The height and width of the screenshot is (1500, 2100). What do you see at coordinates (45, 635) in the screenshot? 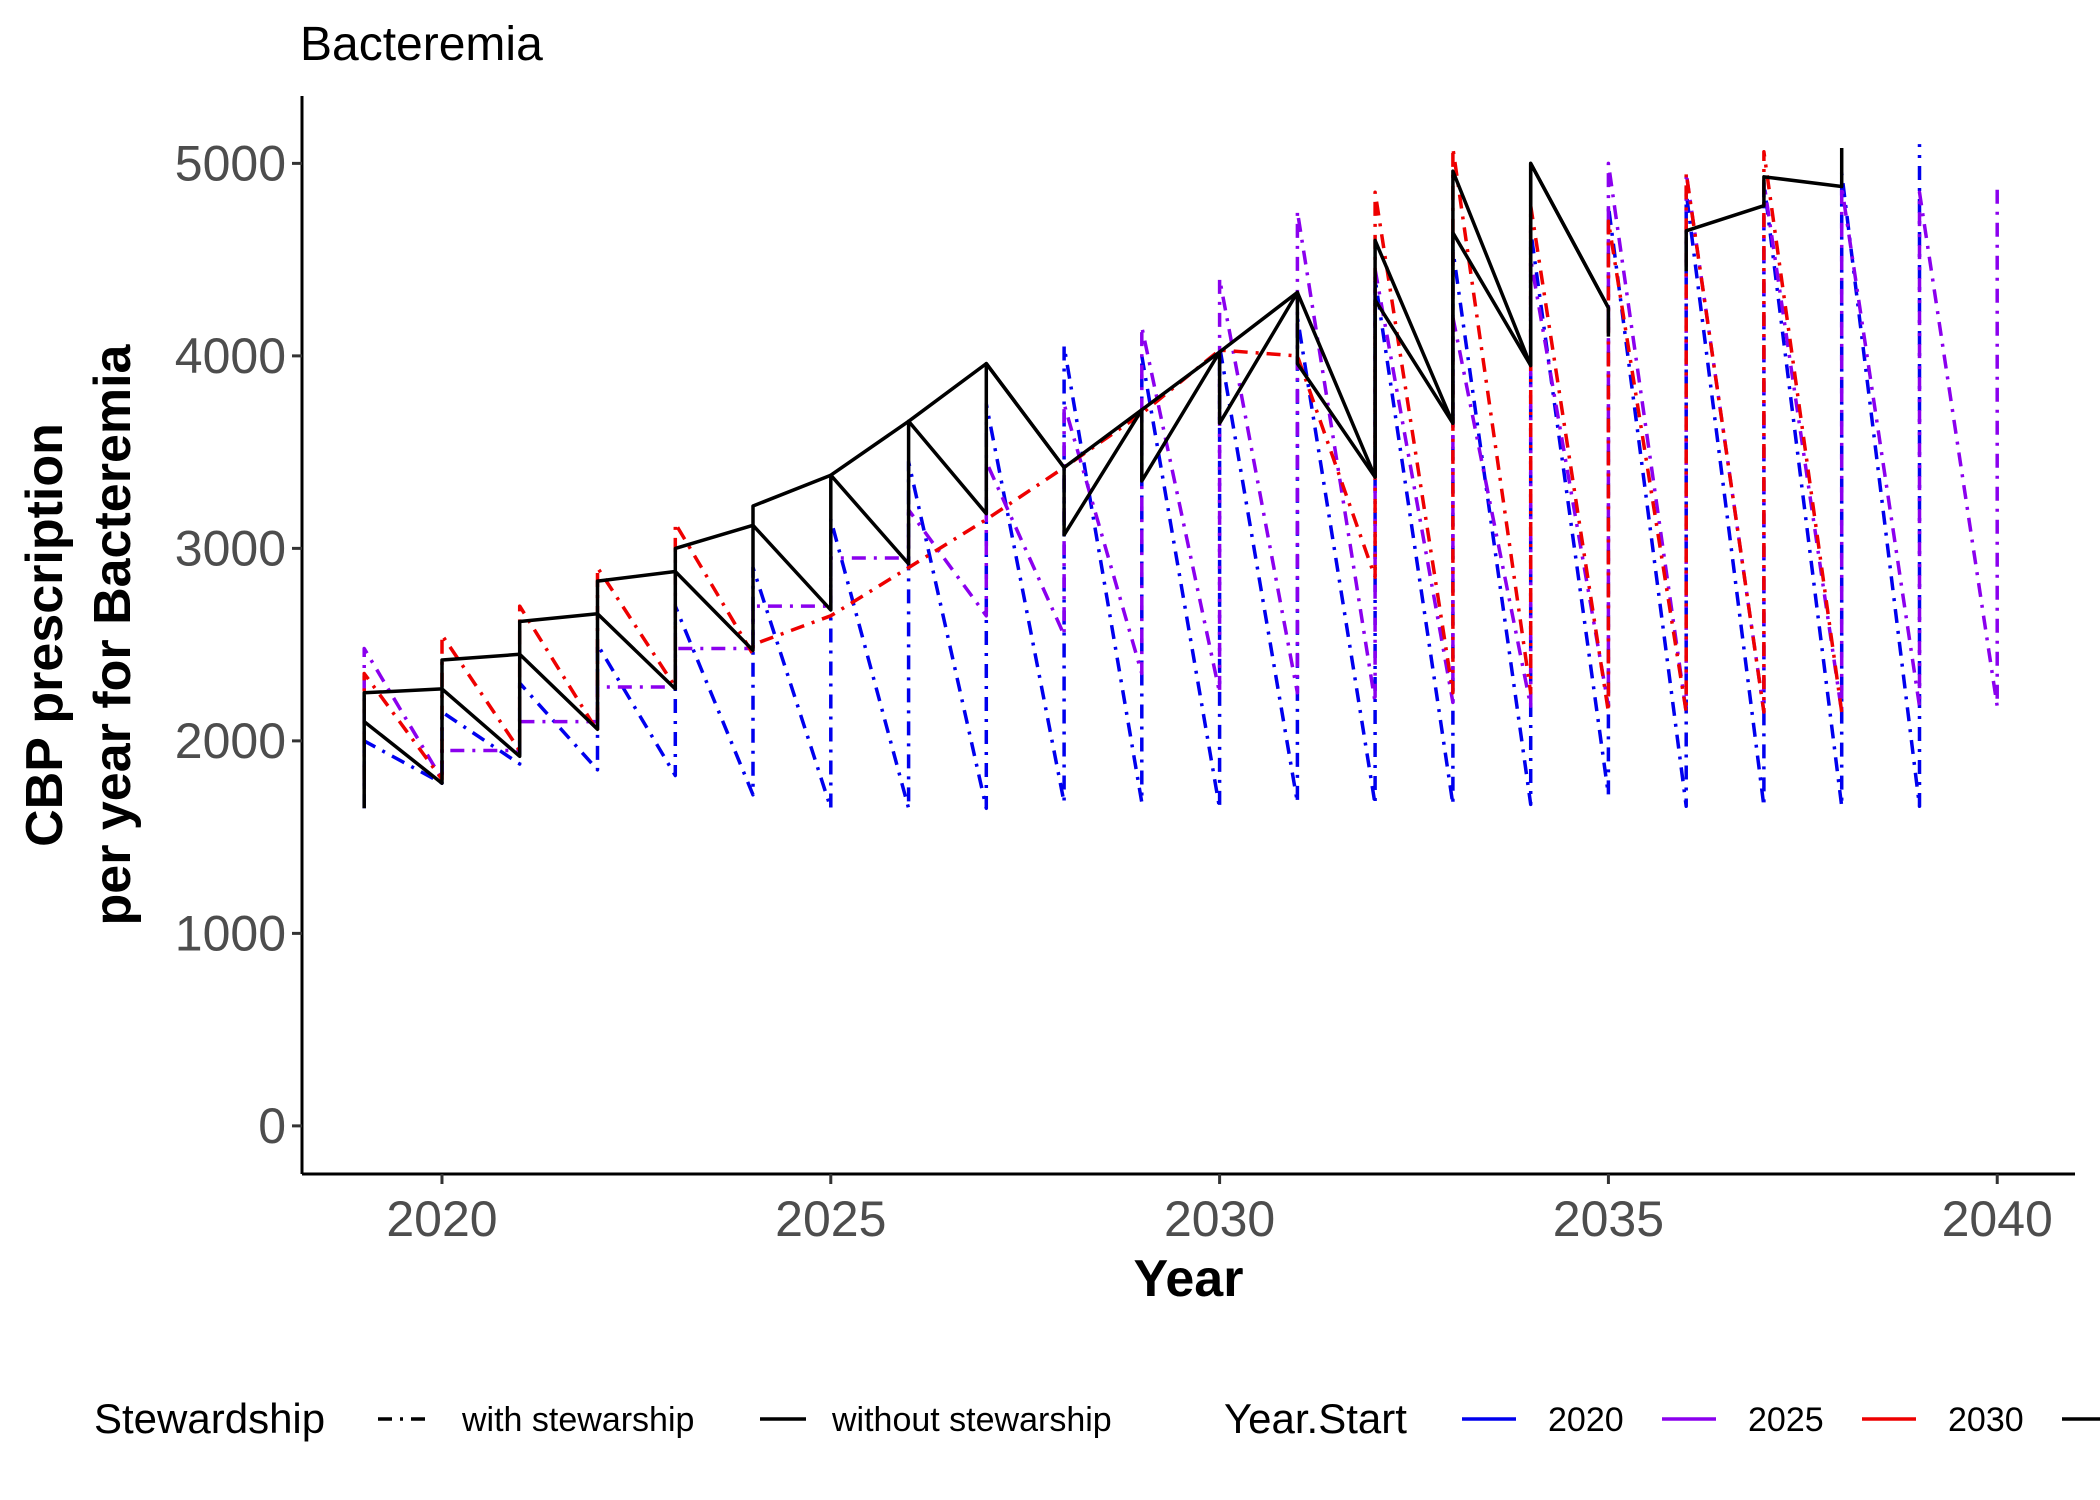
I see `y-axis-title-line-1: CBP prescription` at bounding box center [45, 635].